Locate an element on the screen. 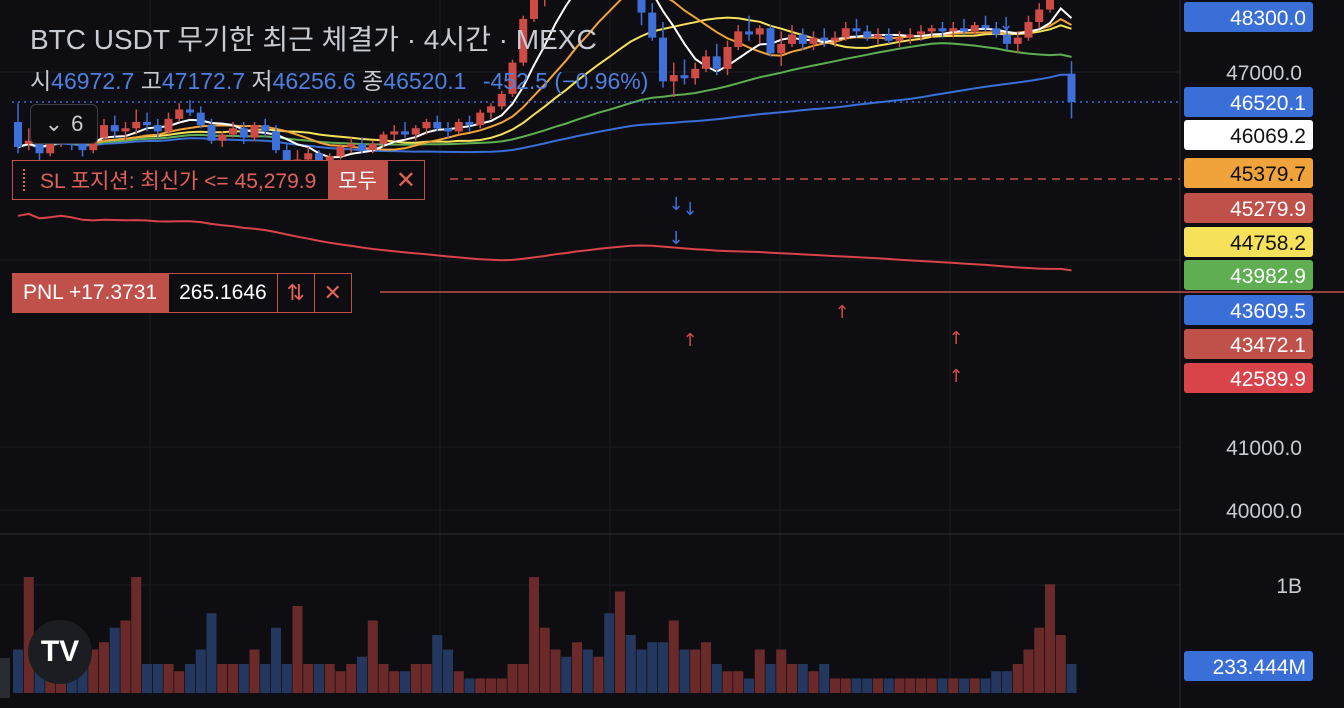 This screenshot has width=1344, height=708. drag-handle-icon is located at coordinates (25, 180).